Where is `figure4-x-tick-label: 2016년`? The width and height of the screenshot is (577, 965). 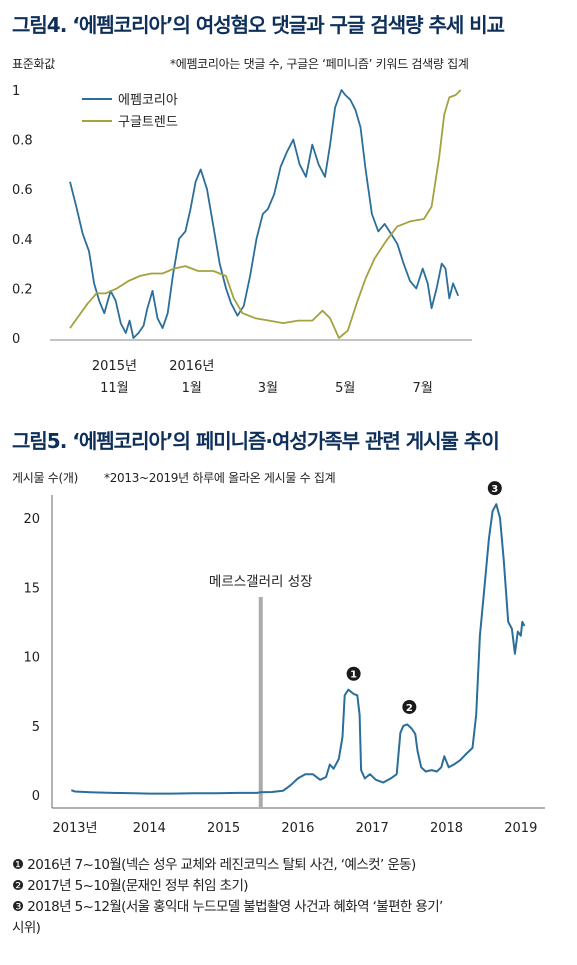 figure4-x-tick-label: 2016년 is located at coordinates (191, 366).